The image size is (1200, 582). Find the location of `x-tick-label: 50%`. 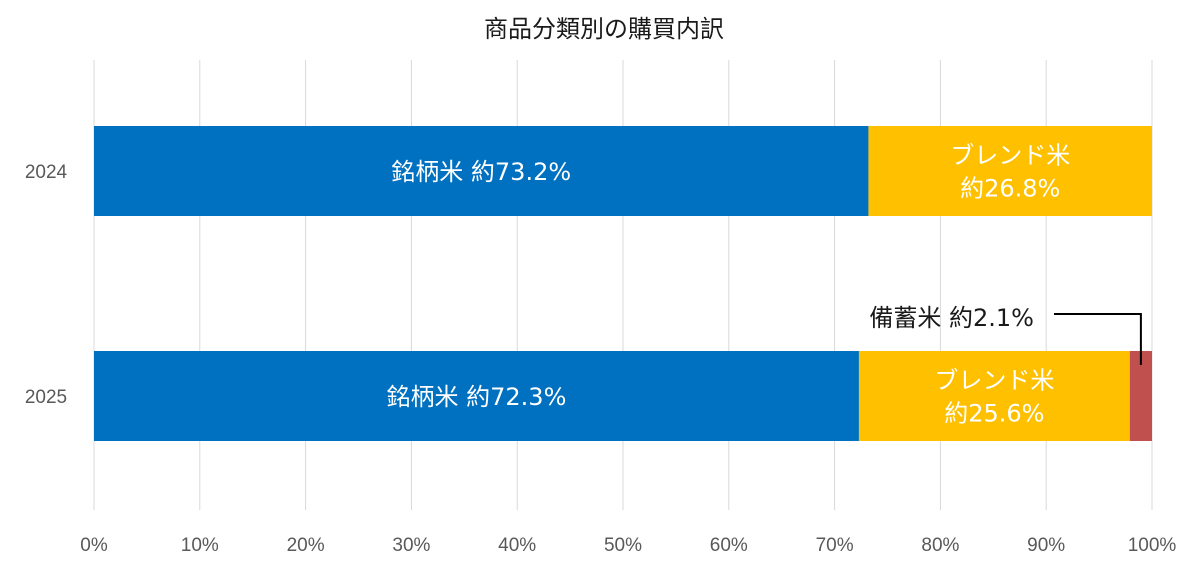

x-tick-label: 50% is located at coordinates (623, 545).